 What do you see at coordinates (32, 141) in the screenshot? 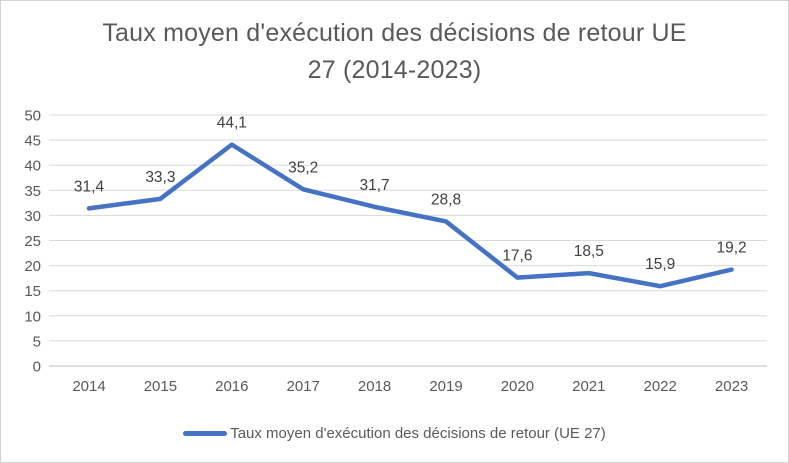
I see `y-tick-label: 45` at bounding box center [32, 141].